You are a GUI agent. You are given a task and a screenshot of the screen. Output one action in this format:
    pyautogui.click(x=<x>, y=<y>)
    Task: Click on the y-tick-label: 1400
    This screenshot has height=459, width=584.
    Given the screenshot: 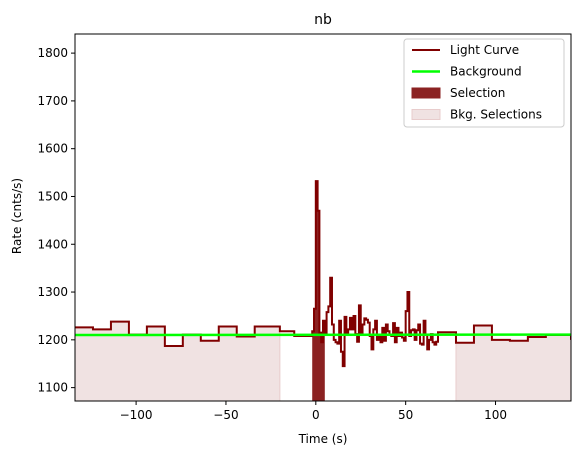 What is the action you would take?
    pyautogui.click(x=52, y=244)
    